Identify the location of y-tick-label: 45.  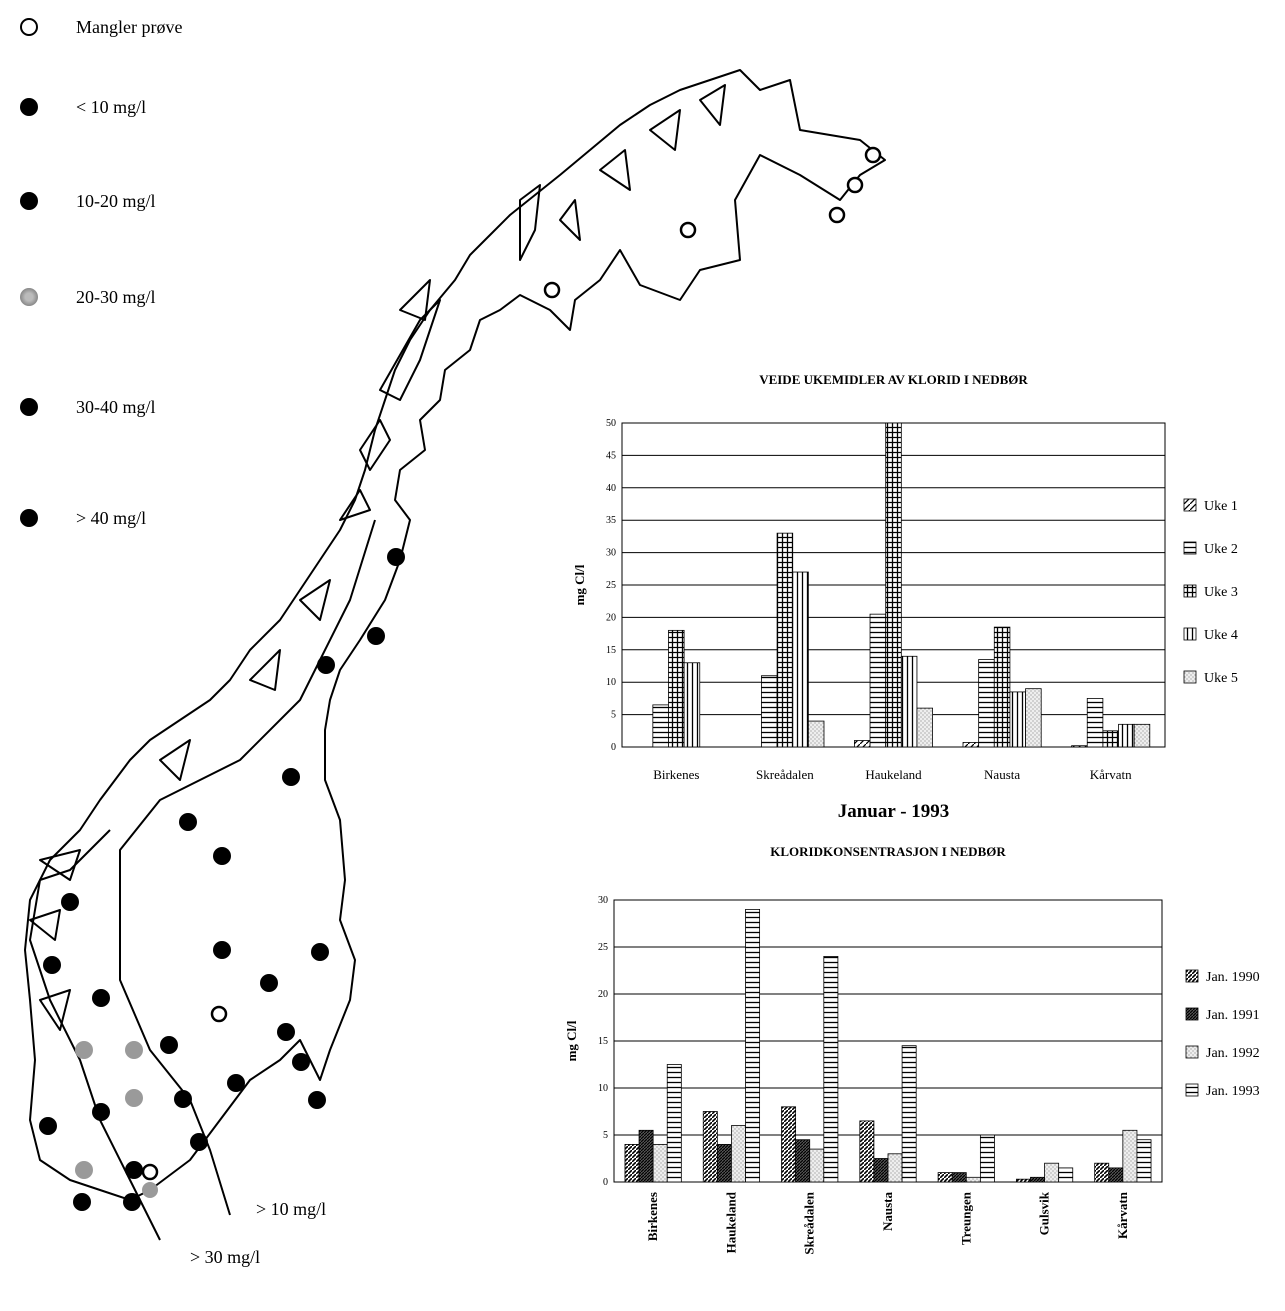
(611, 455).